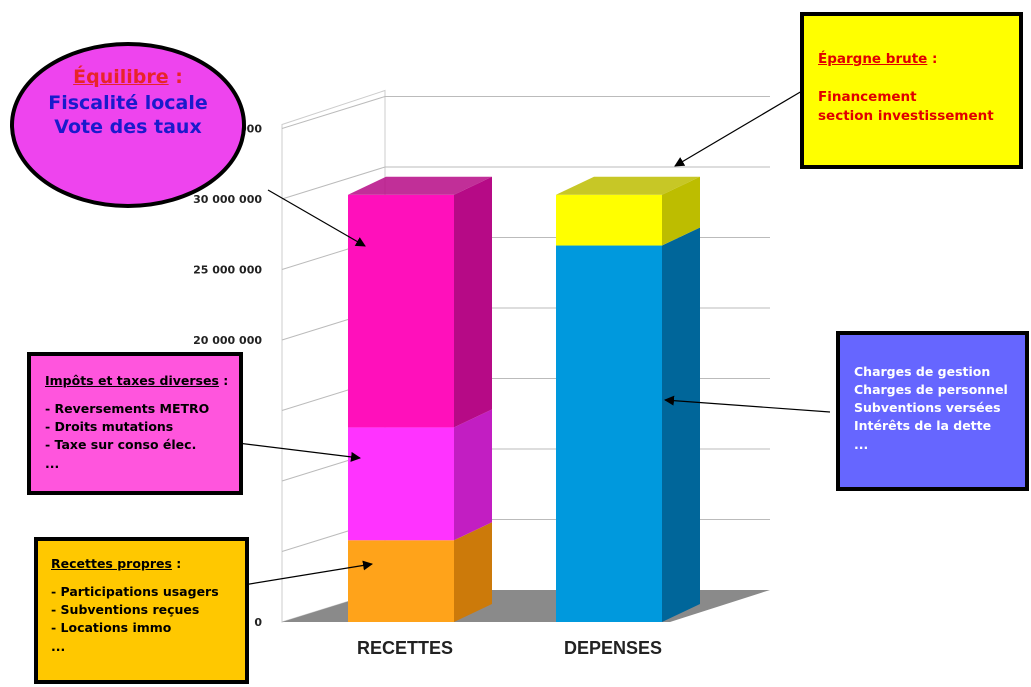  Describe the element at coordinates (931, 390) in the screenshot. I see `charges-line: Charges de personnel` at that location.